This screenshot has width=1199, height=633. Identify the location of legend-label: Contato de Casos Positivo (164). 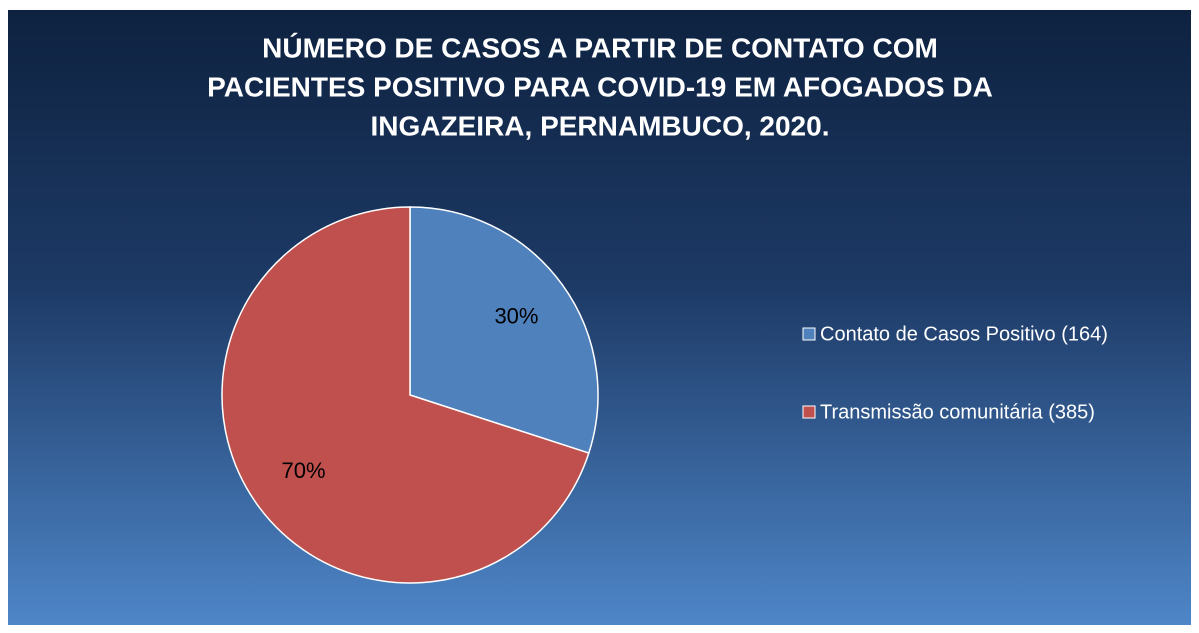
(964, 334).